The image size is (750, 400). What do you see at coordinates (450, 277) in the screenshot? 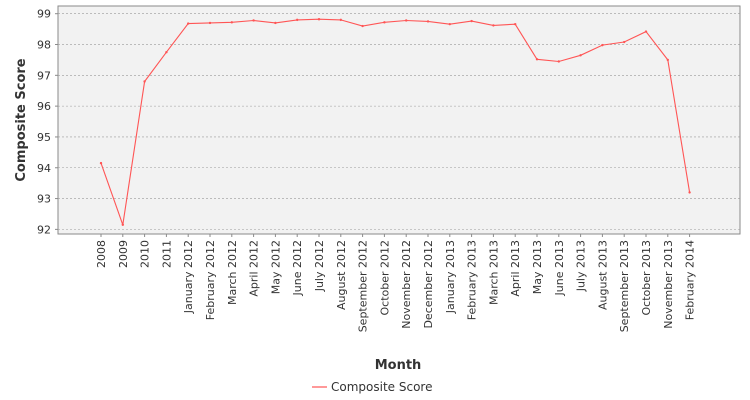
I see `x-tick-label: January 2013` at bounding box center [450, 277].